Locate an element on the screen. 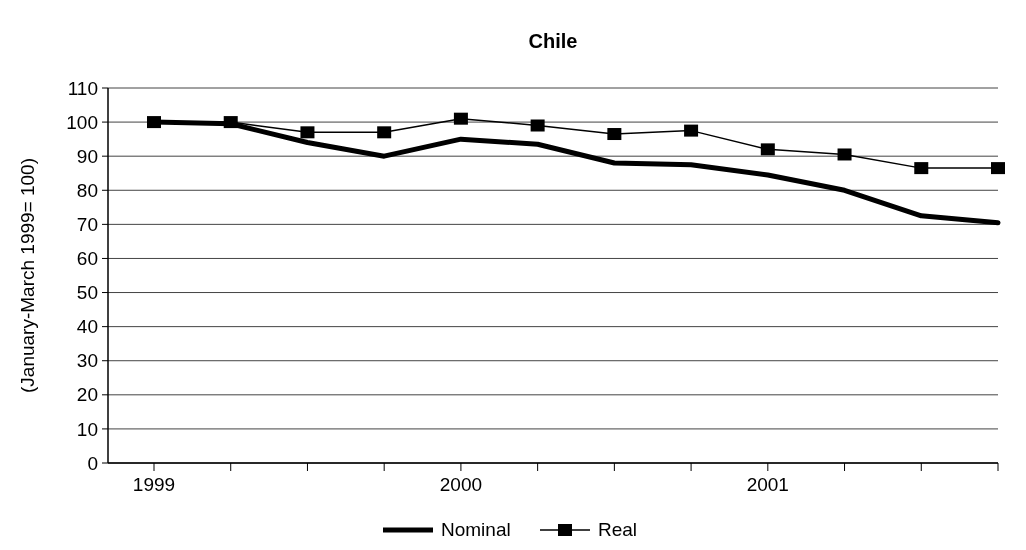  y-tick-label: 50 is located at coordinates (87, 293).